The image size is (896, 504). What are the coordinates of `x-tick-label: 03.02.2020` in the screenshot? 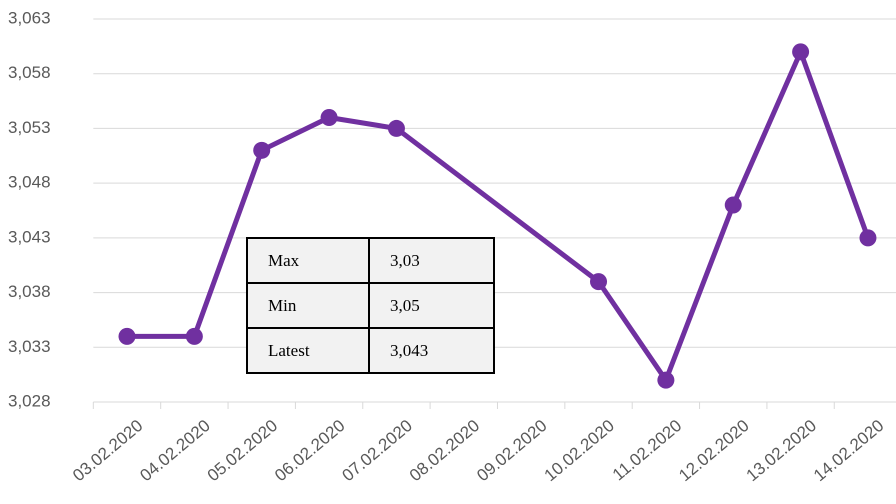 It's located at (107, 450).